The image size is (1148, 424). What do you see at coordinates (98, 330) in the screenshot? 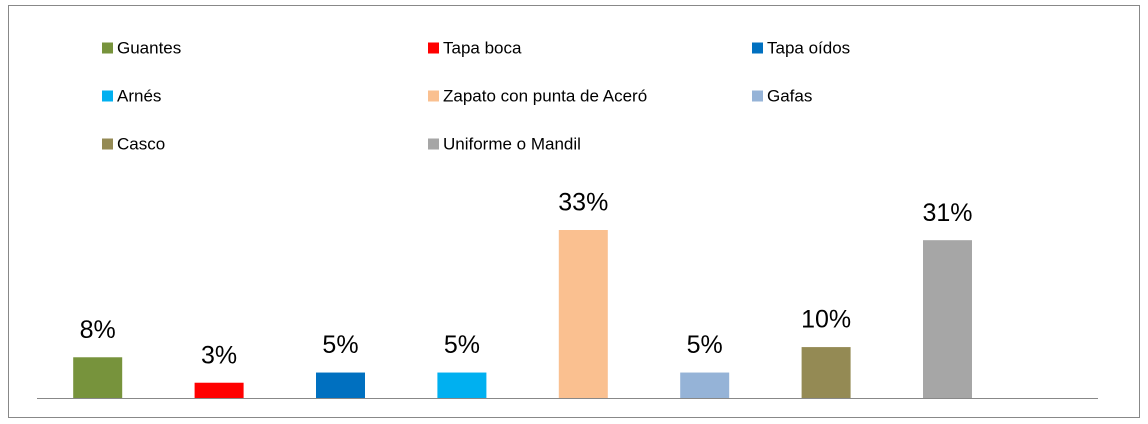
I see `data-label: 8%` at bounding box center [98, 330].